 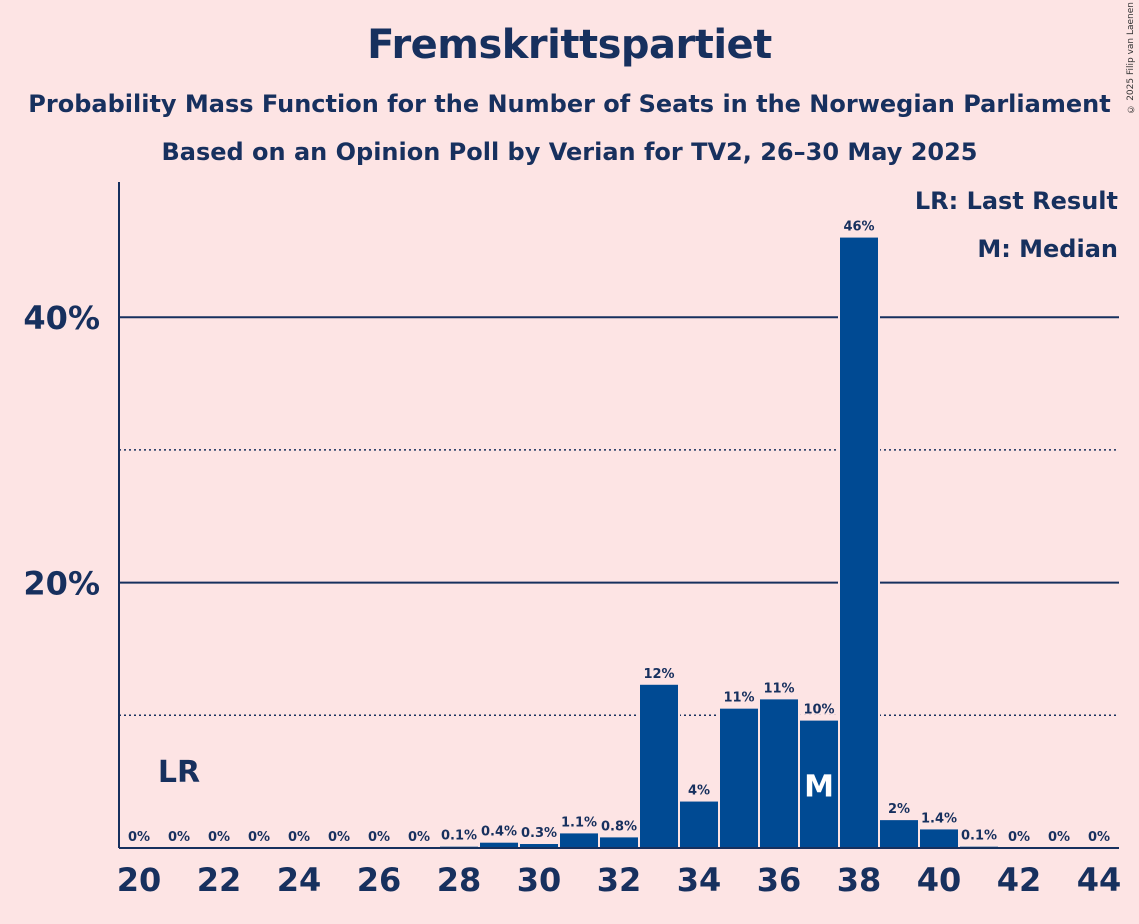 What do you see at coordinates (259, 837) in the screenshot?
I see `data-label-23: 0%` at bounding box center [259, 837].